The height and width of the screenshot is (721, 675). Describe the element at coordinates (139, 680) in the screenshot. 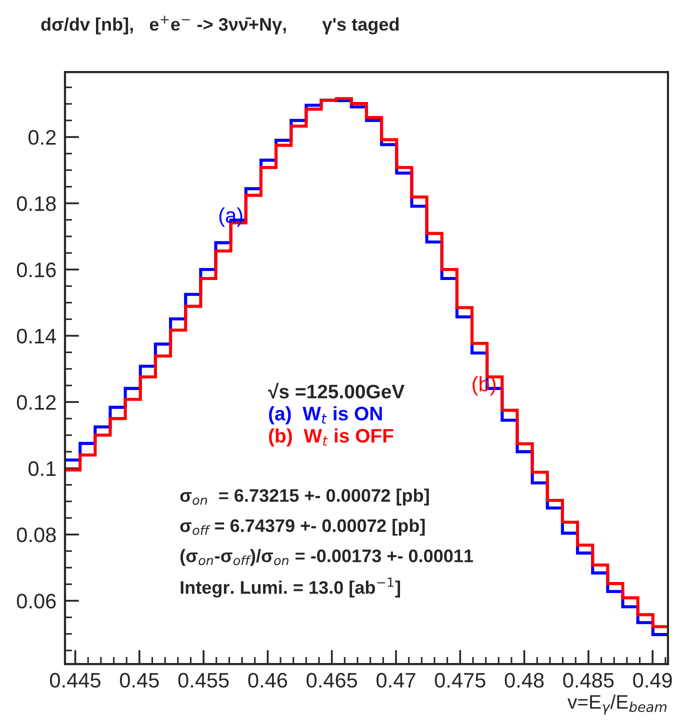

I see `x-tick-label: 0.45` at that location.